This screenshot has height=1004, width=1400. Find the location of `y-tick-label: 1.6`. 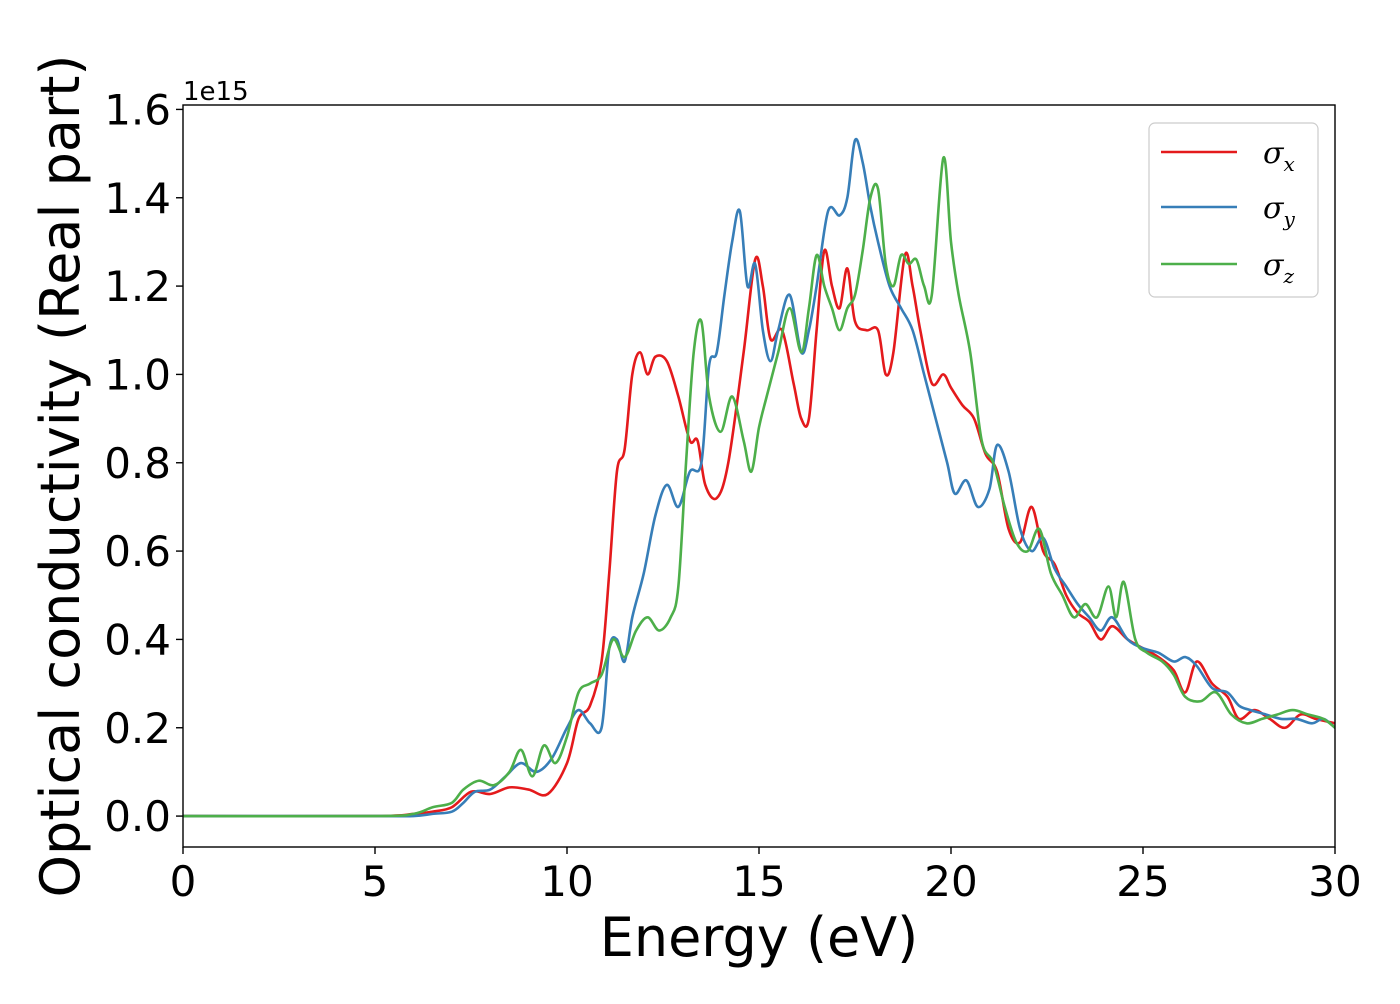

y-tick-label: 1.6 is located at coordinates (137, 109).